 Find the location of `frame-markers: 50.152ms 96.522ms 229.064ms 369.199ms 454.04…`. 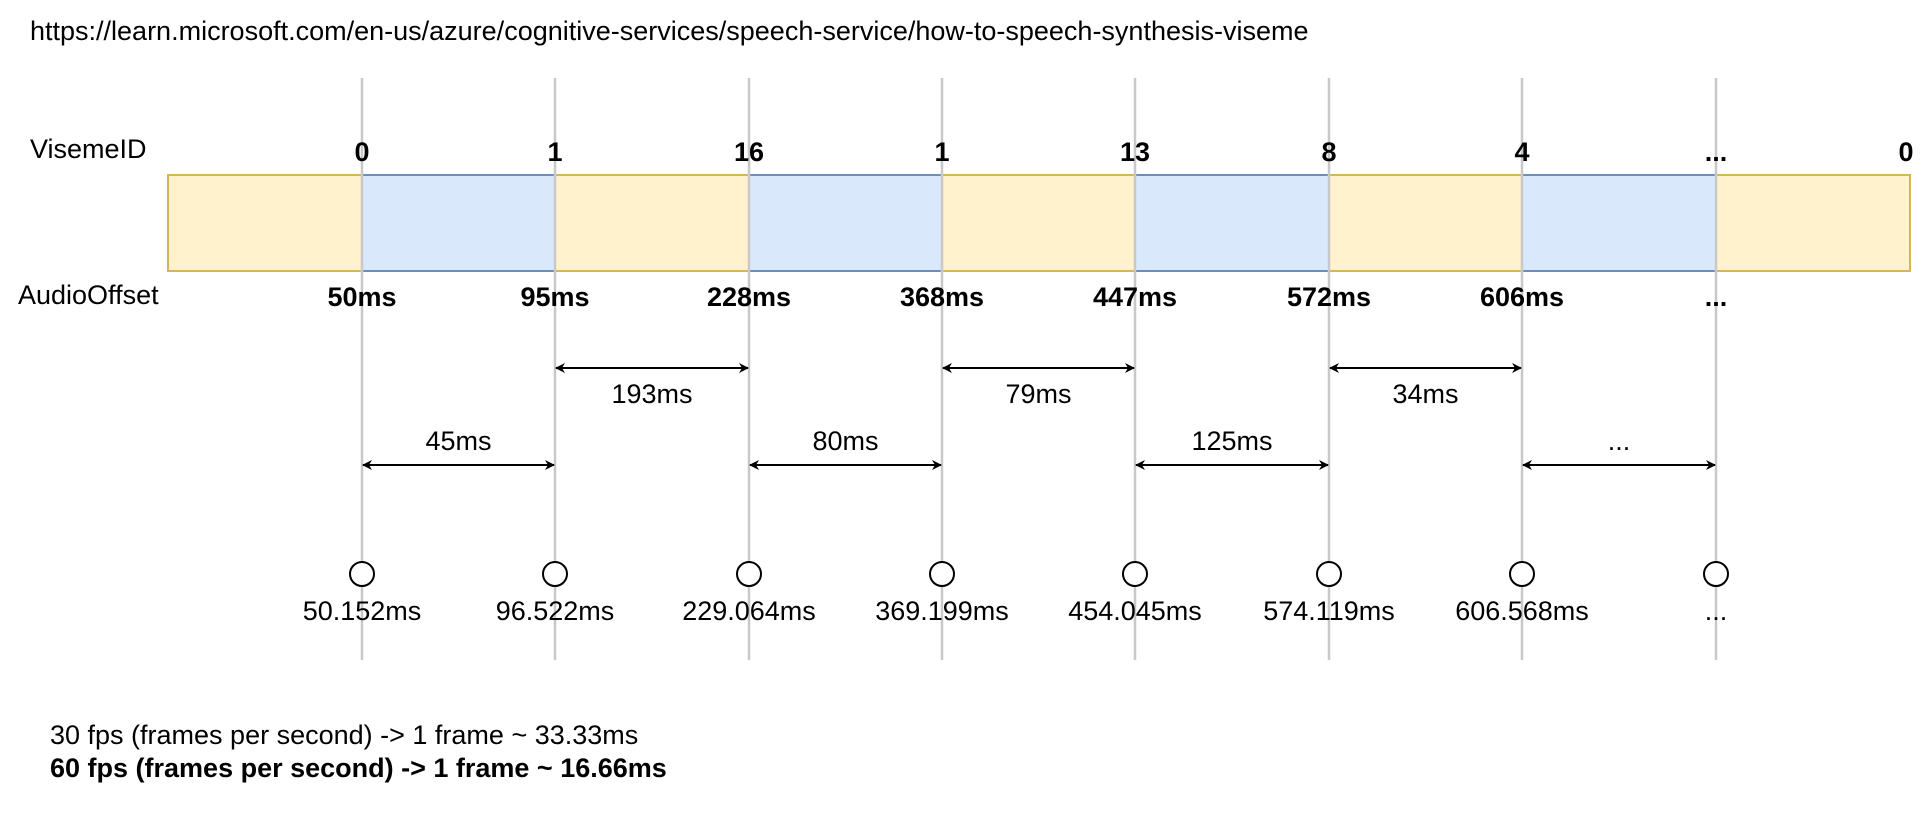

frame-markers: 50.152ms 96.522ms 229.064ms 369.199ms 454.04… is located at coordinates (1016, 593).